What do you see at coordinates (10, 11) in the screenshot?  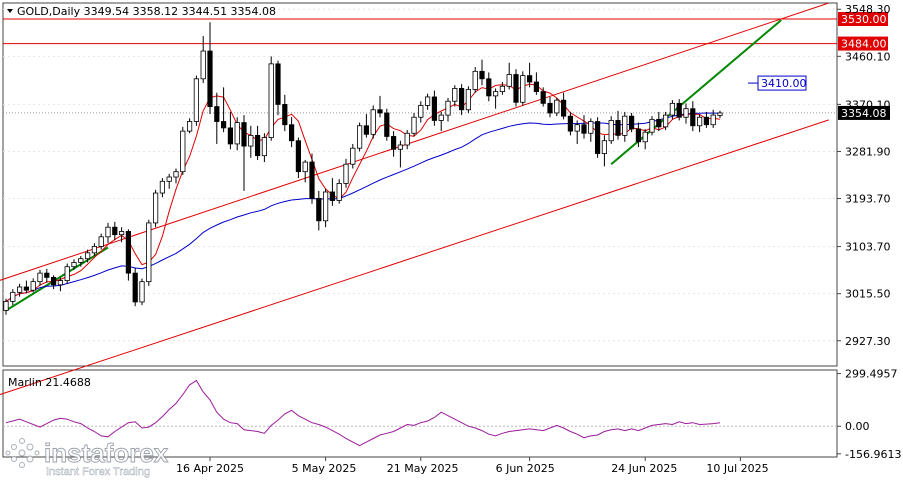 I see `dropdown-triangle-icon` at bounding box center [10, 11].